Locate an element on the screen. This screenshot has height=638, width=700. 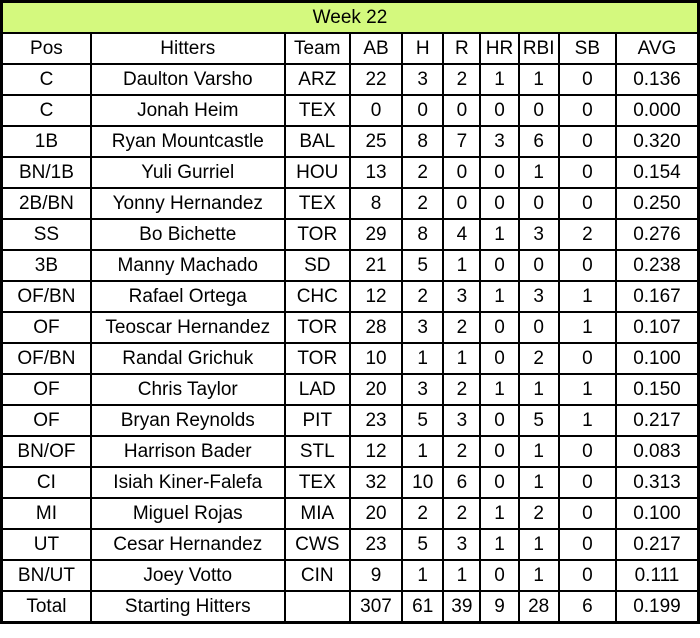
cell-team: MIA is located at coordinates (317, 513).